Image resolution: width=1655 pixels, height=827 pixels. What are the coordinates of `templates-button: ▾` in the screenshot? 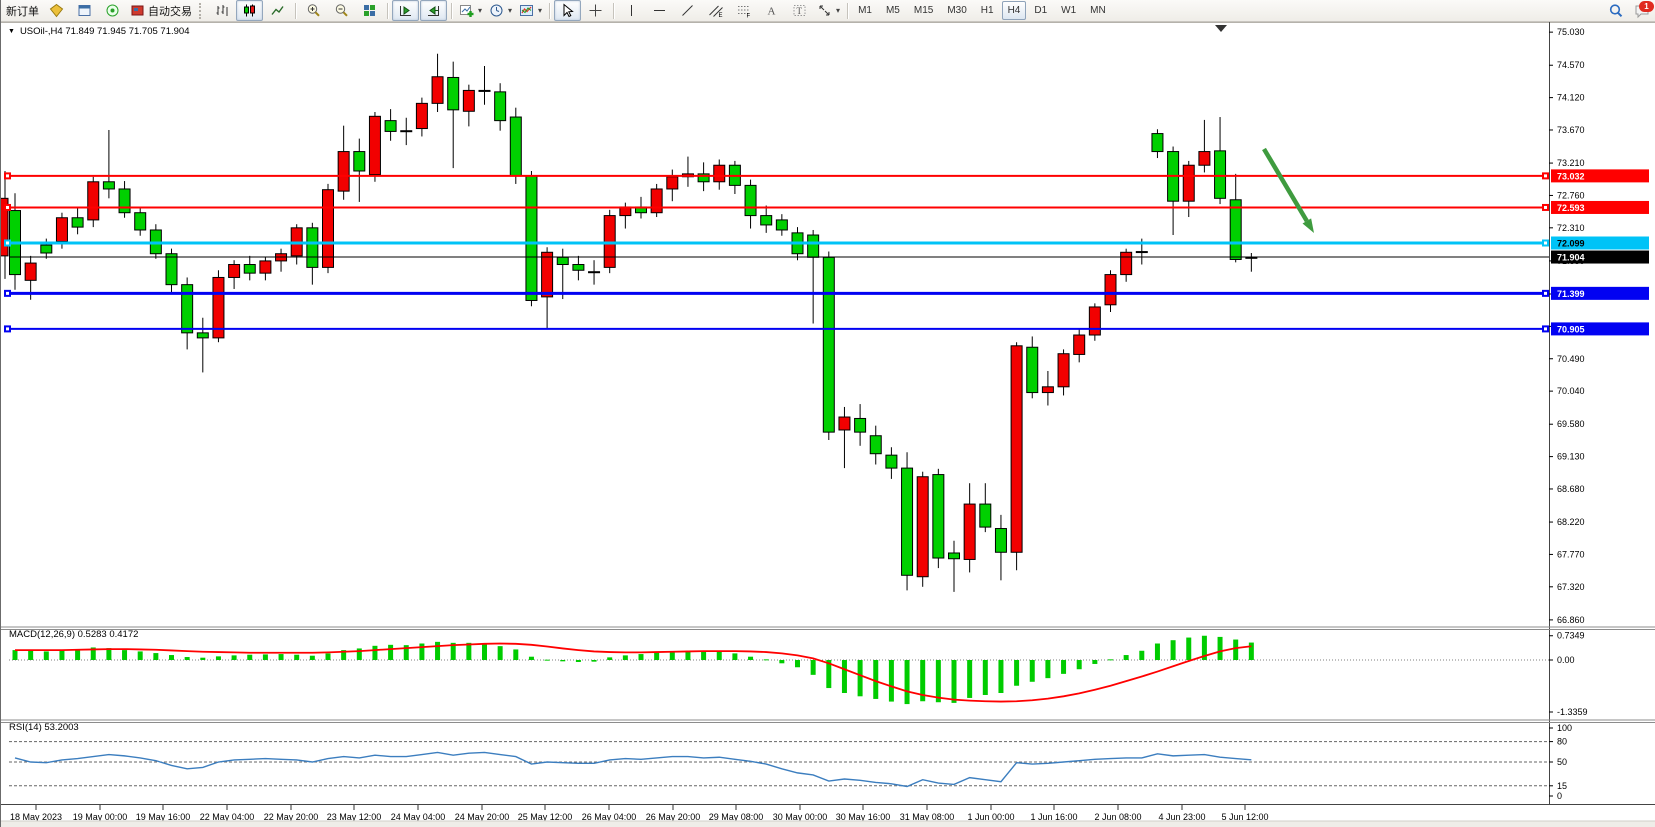 It's located at (530, 10).